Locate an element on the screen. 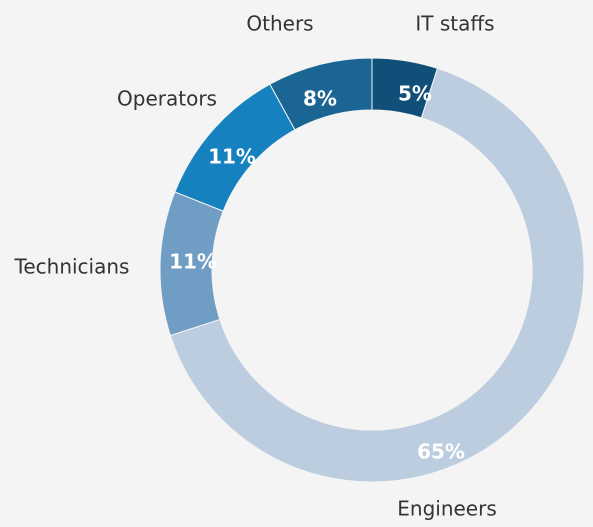  donut-segment is located at coordinates (321, 94).